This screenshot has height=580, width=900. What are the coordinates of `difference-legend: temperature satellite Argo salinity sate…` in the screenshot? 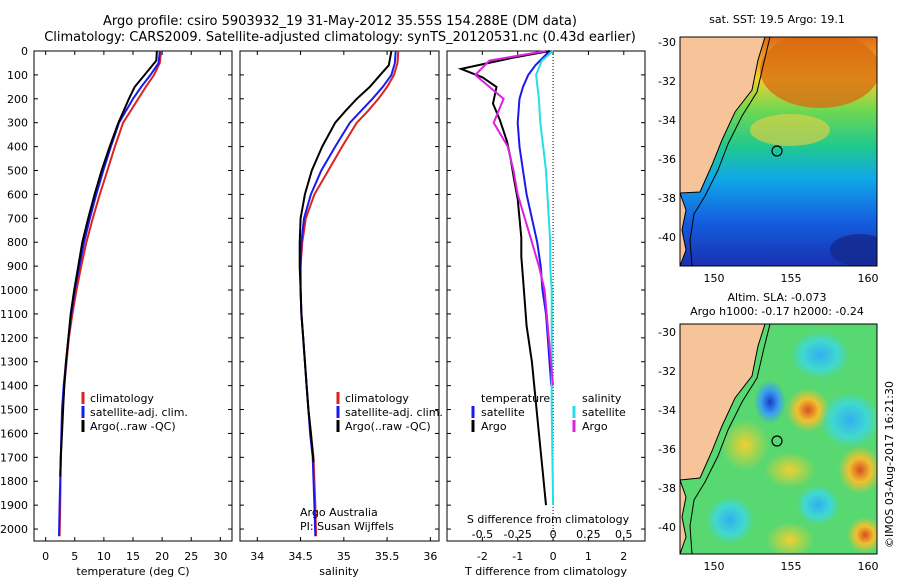 It's located at (548, 412).